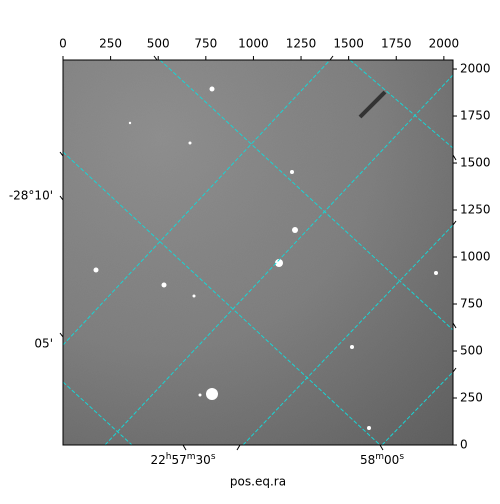 Image resolution: width=500 pixels, height=504 pixels. I want to click on x-tick-label: 500, so click(158, 44).